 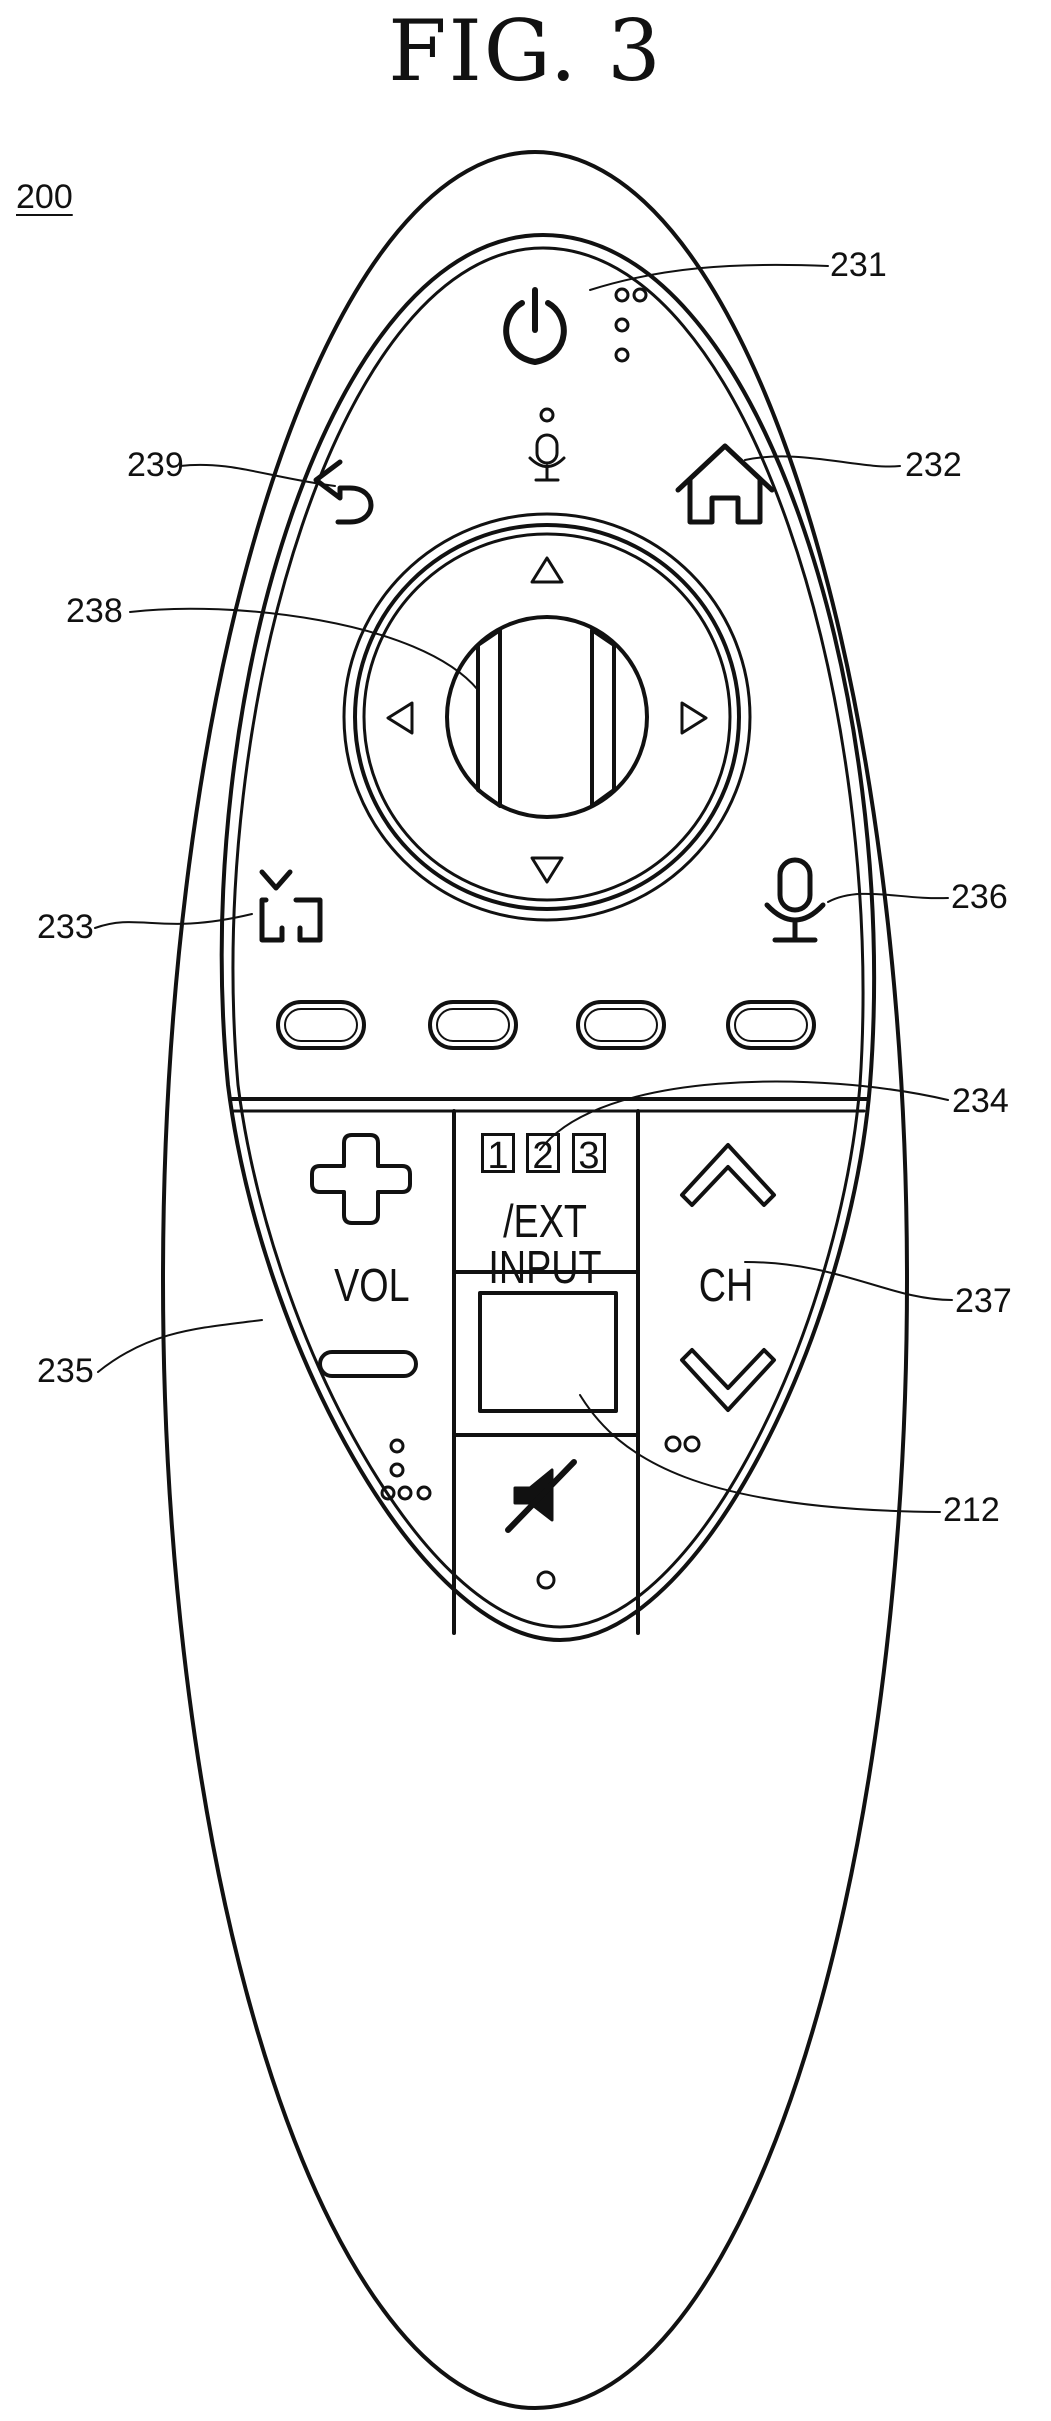 I want to click on small-mic-icon, so click(x=547, y=444).